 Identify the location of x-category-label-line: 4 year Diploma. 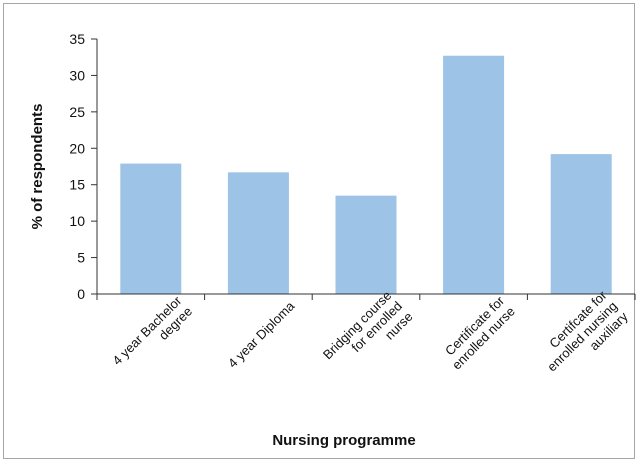
(261, 334).